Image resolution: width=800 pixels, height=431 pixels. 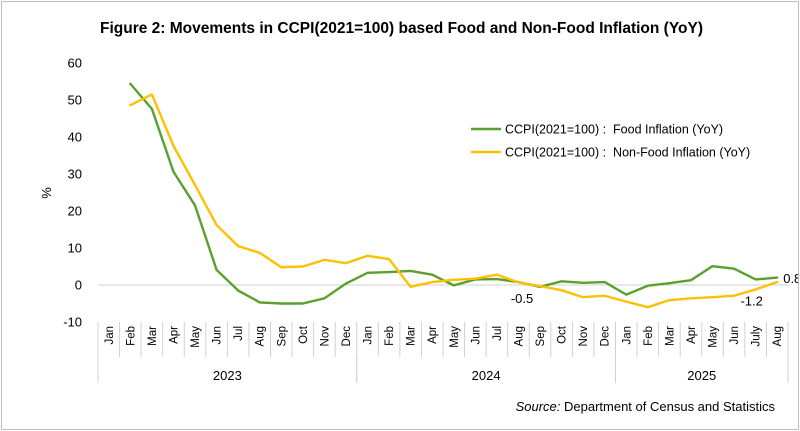 What do you see at coordinates (78, 285) in the screenshot?
I see `y-tick-label: 0` at bounding box center [78, 285].